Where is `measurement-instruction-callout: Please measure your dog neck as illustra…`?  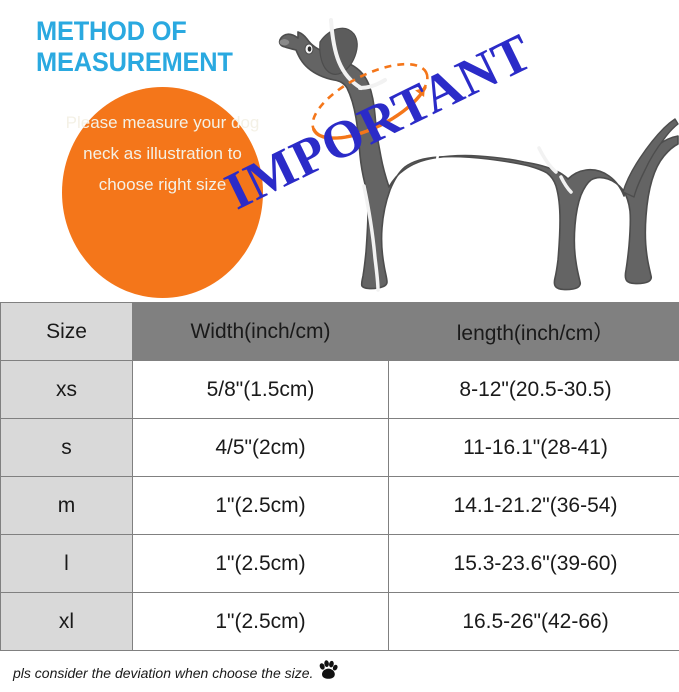 measurement-instruction-callout: Please measure your dog neck as illustra… is located at coordinates (162, 192).